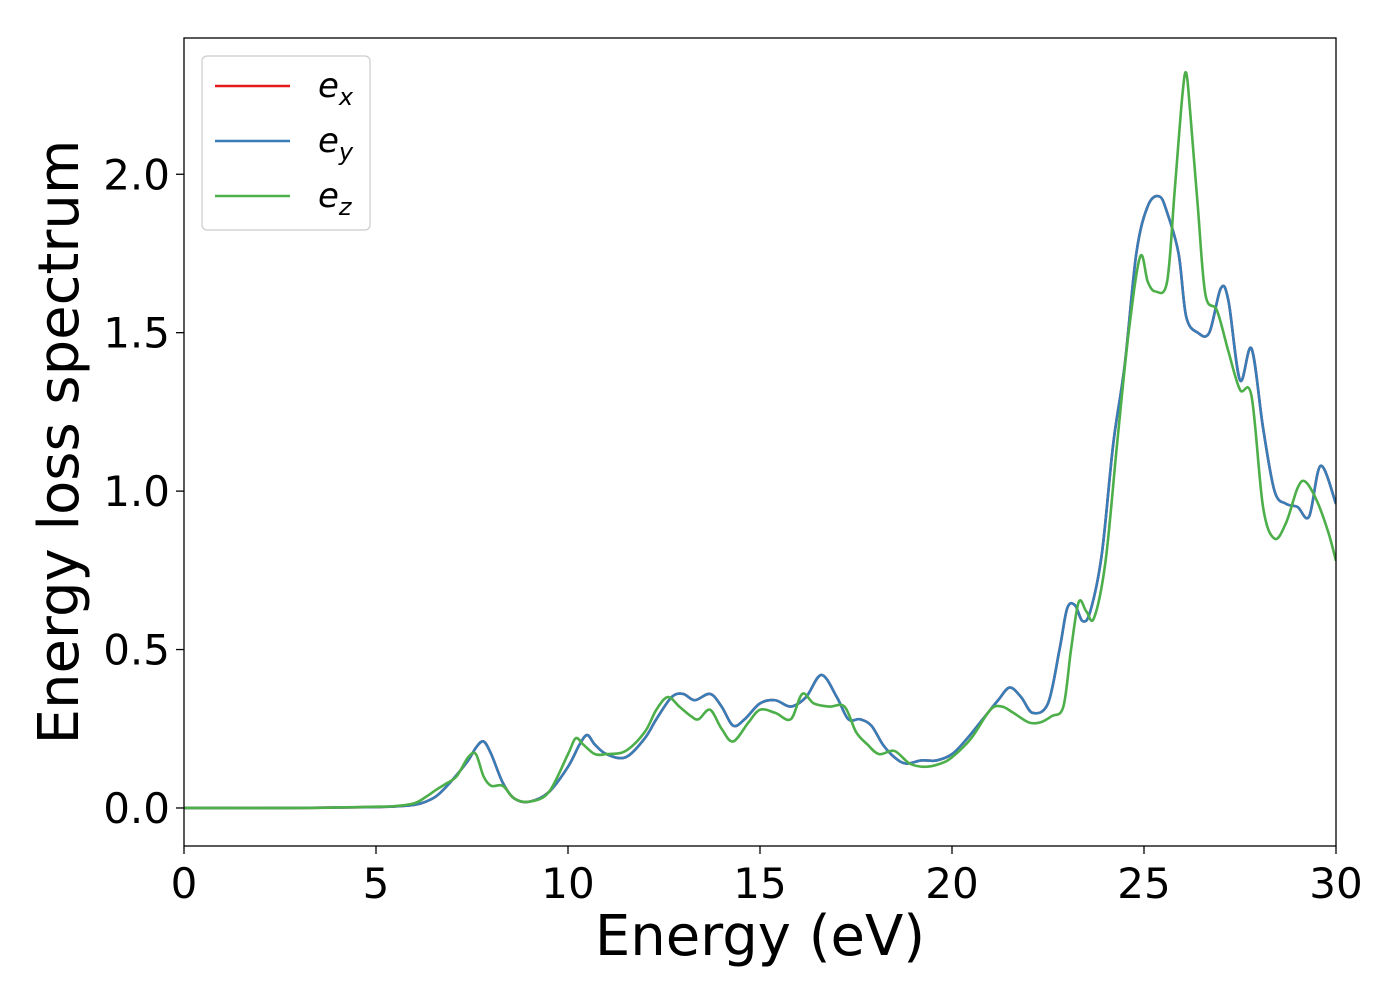  Describe the element at coordinates (376, 883) in the screenshot. I see `x-tick-label: 5` at that location.